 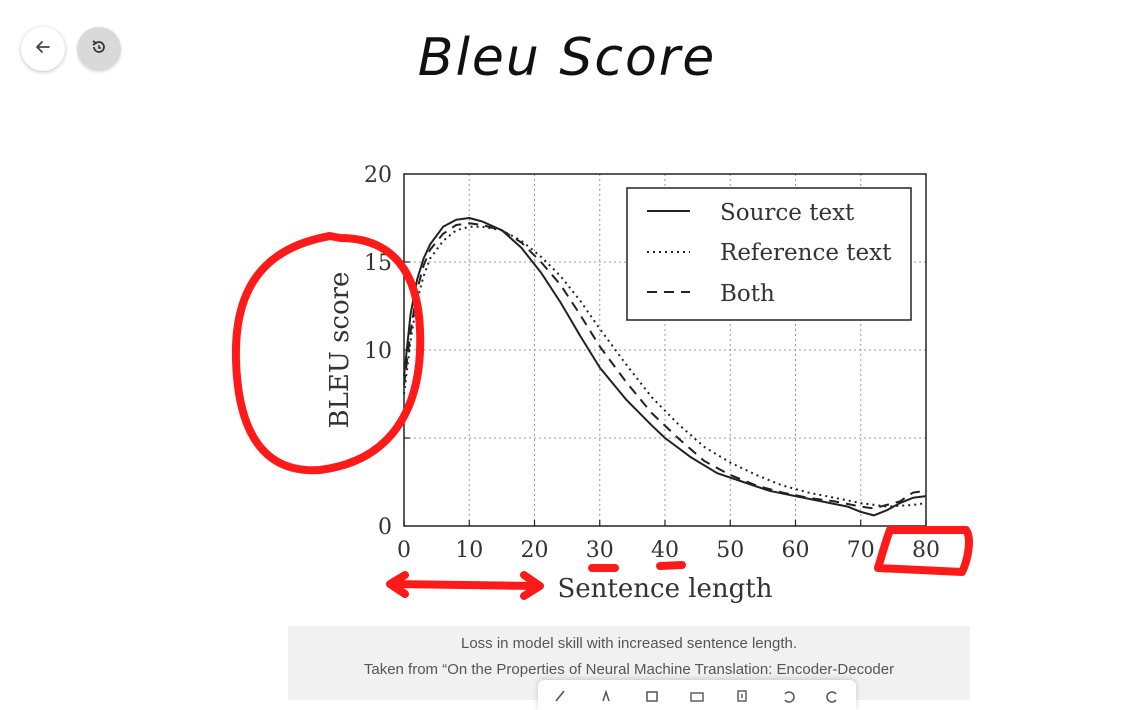 I want to click on x-tick-label: 40, so click(x=665, y=550).